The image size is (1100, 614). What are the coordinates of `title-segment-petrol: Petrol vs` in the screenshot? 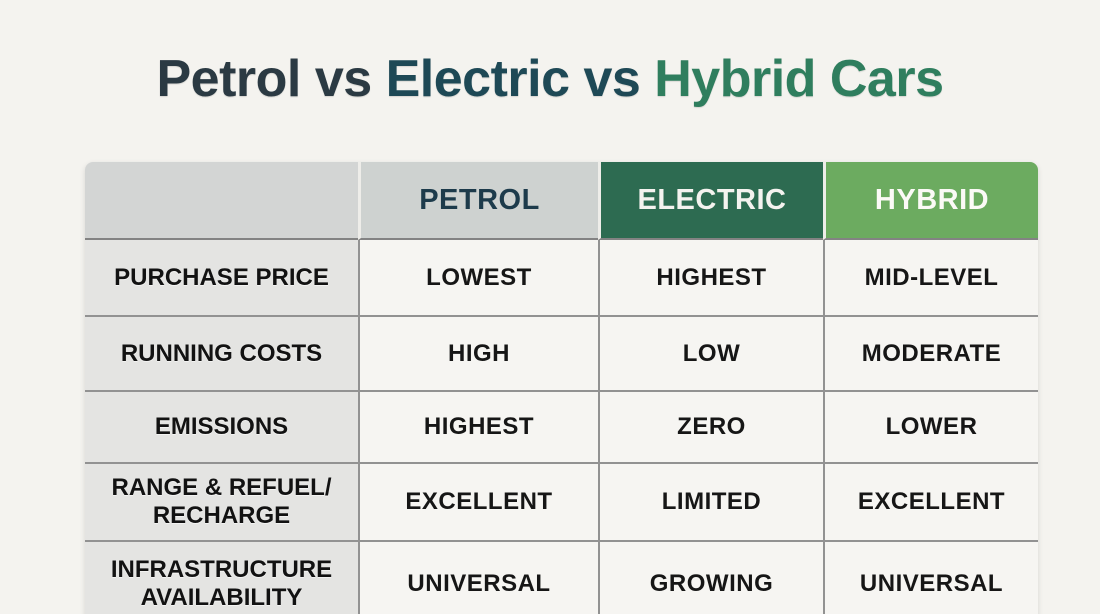 It's located at (271, 79).